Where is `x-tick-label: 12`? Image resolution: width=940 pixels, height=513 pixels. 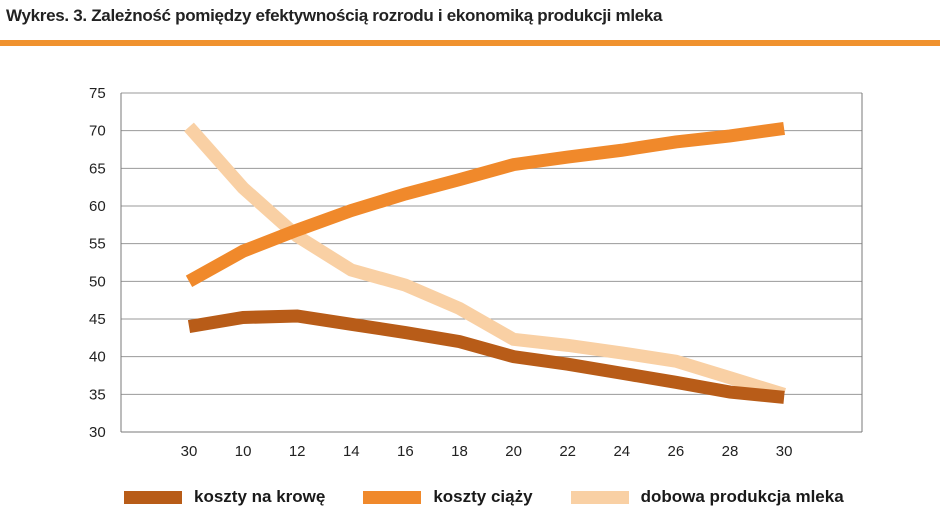 x-tick-label: 12 is located at coordinates (297, 451).